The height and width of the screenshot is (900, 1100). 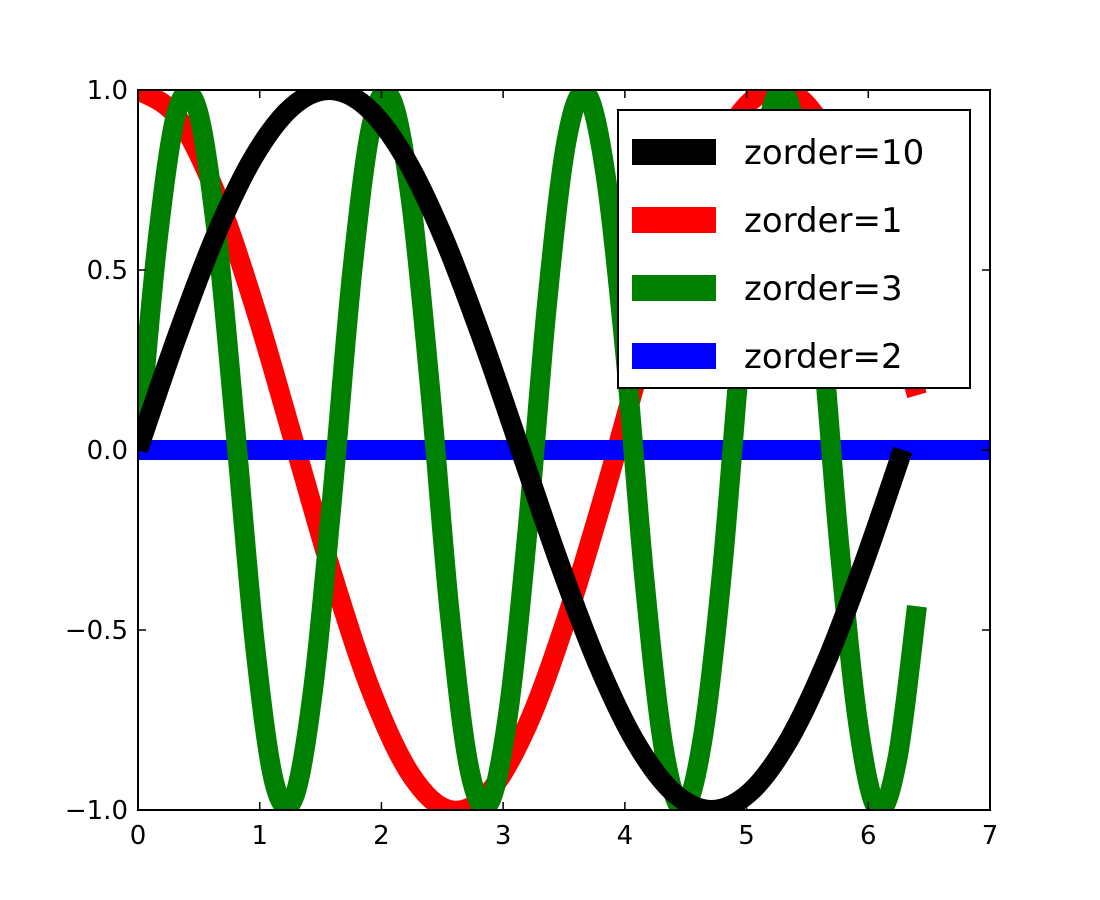 I want to click on x-tick-label: 4, so click(x=625, y=836).